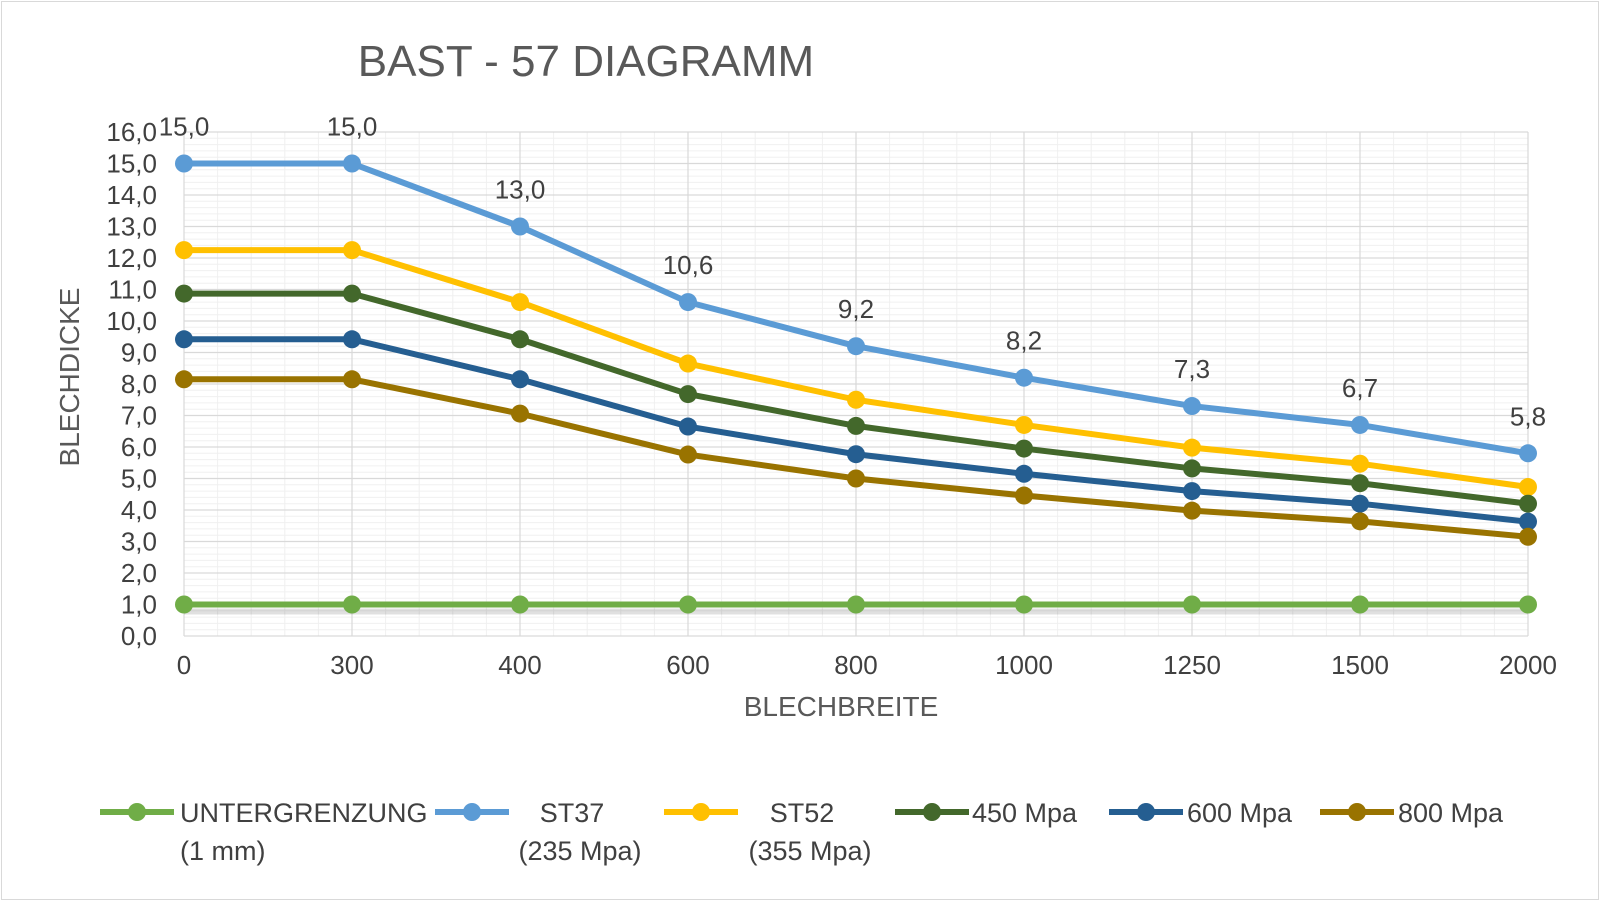  I want to click on y-tick-label: 8,0, so click(139, 384).